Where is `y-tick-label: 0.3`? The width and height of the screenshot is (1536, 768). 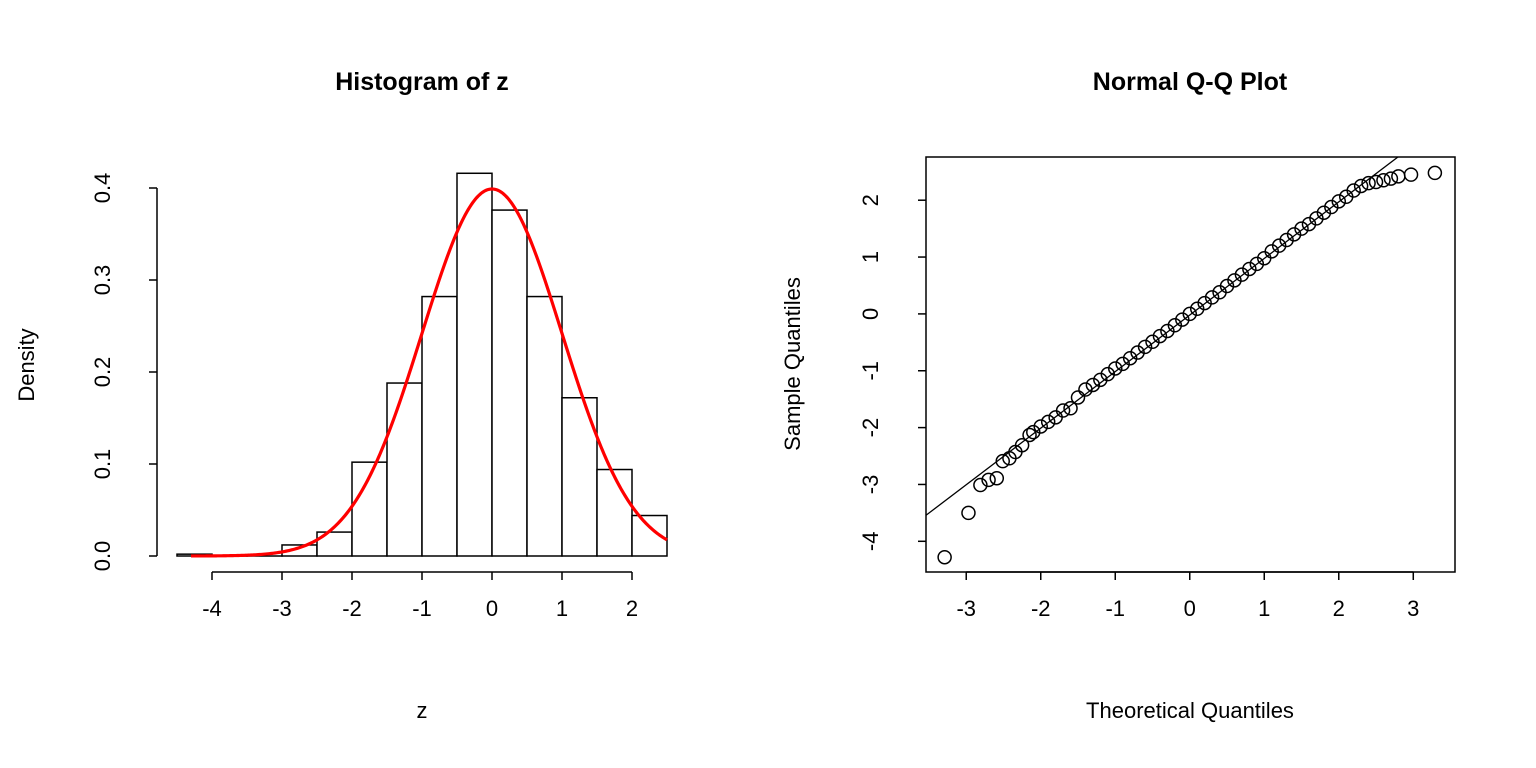
y-tick-label: 0.3 is located at coordinates (102, 280).